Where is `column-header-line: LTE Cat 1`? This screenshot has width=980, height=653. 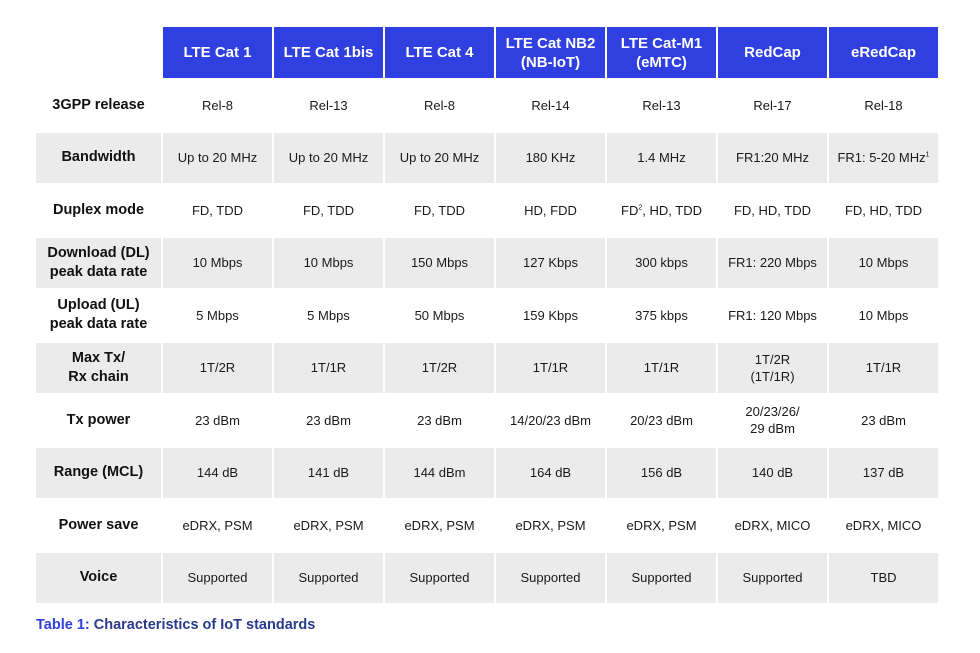 column-header-line: LTE Cat 1 is located at coordinates (217, 52).